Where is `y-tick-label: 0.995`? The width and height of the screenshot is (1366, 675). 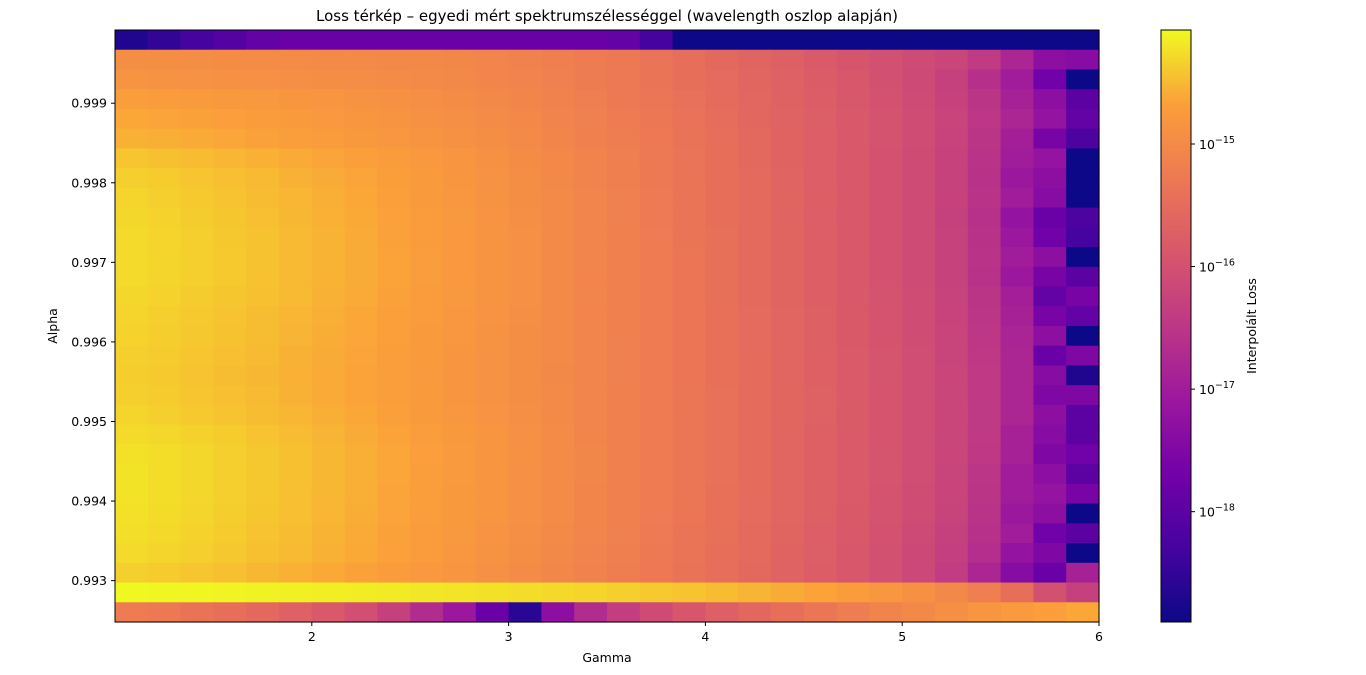
y-tick-label: 0.995 is located at coordinates (89, 421).